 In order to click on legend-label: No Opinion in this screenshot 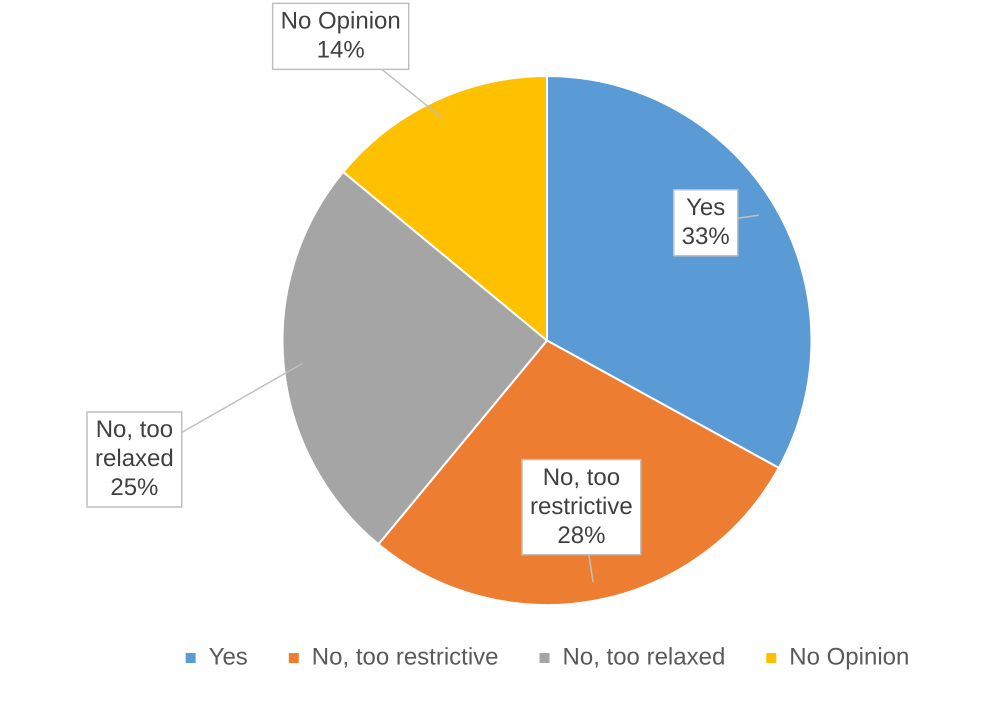, I will do `click(849, 657)`.